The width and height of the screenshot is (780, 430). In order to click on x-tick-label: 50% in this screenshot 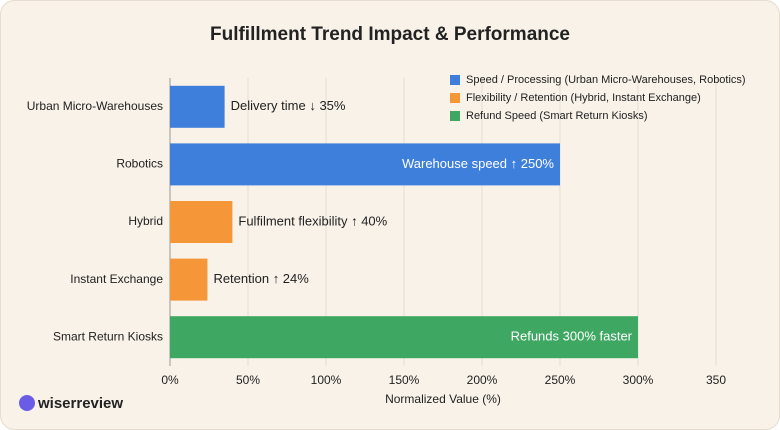, I will do `click(248, 380)`.